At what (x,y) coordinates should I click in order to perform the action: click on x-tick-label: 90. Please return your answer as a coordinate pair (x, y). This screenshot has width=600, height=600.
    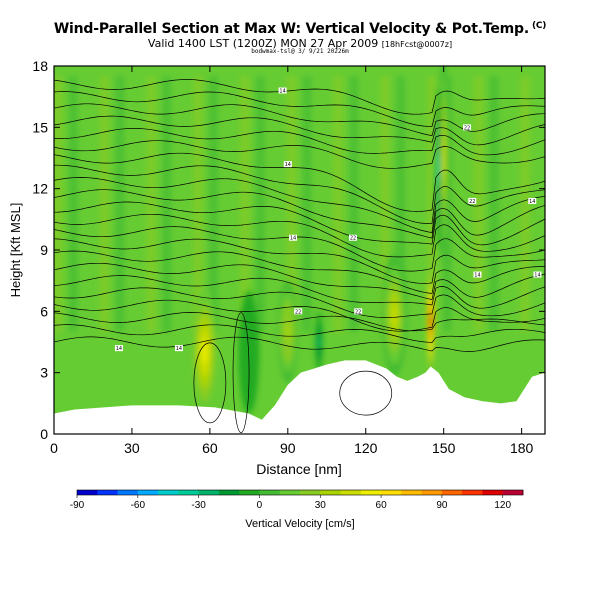
    Looking at the image, I should click on (288, 448).